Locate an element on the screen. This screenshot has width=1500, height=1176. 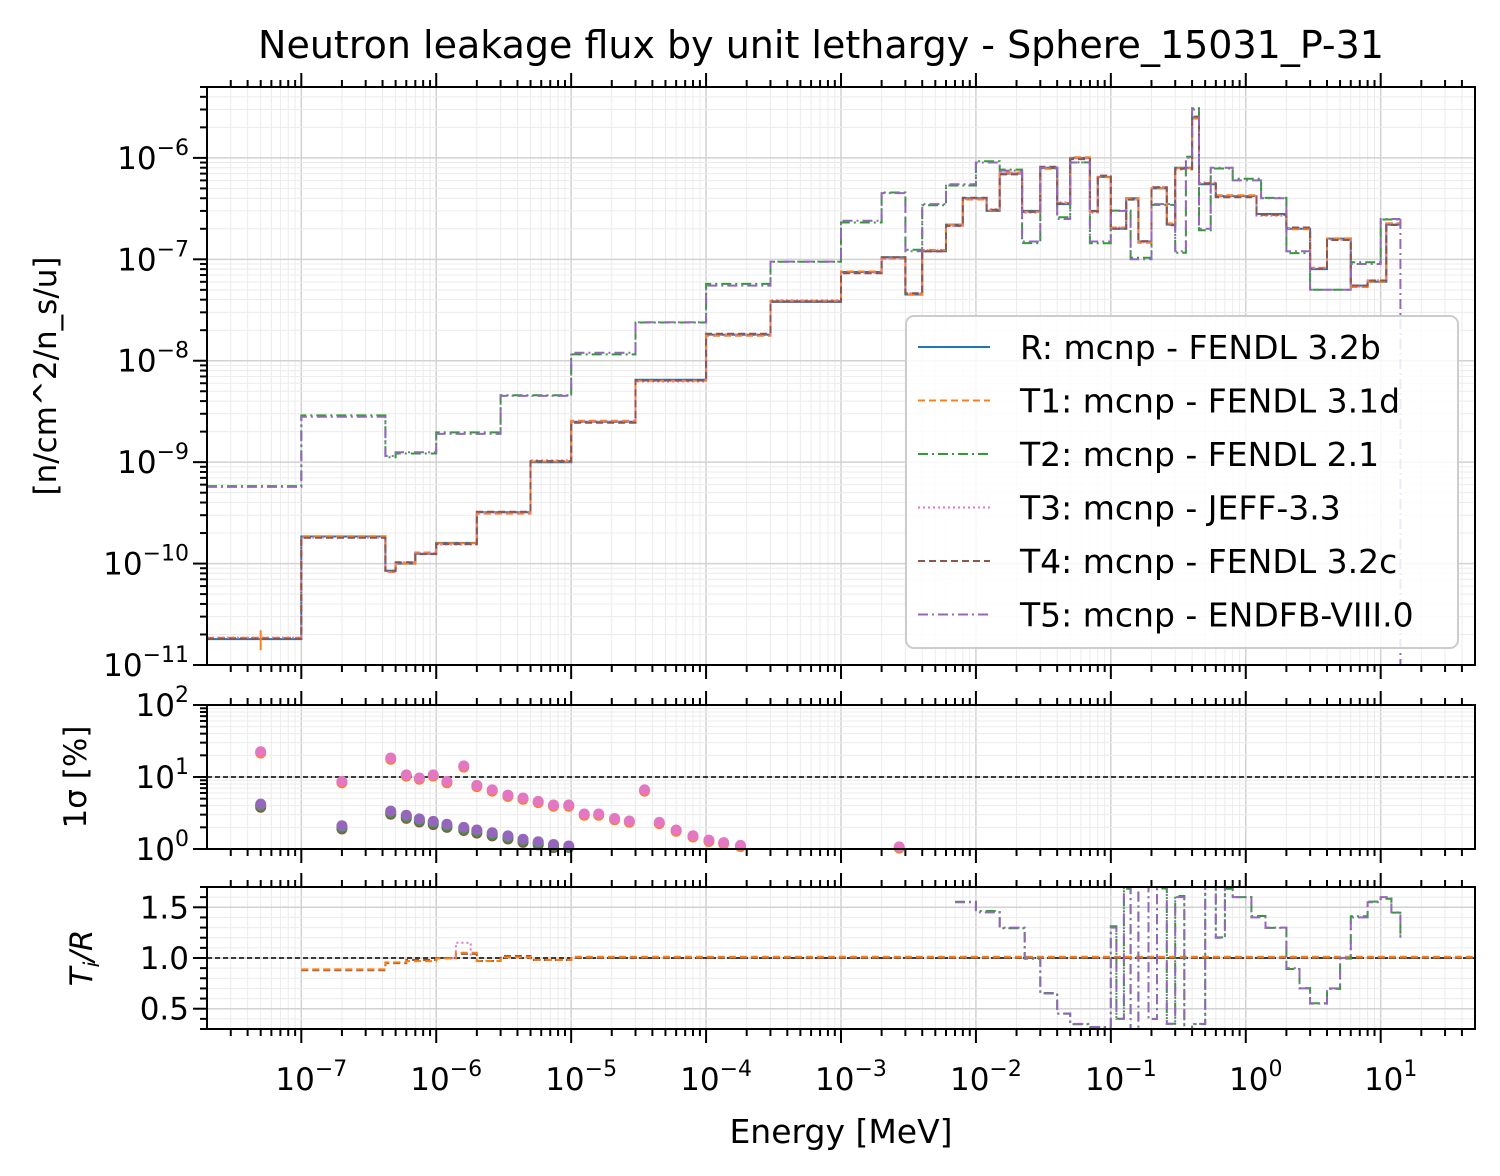
ratio-ylabel: Ti/R is located at coordinates (84, 958).